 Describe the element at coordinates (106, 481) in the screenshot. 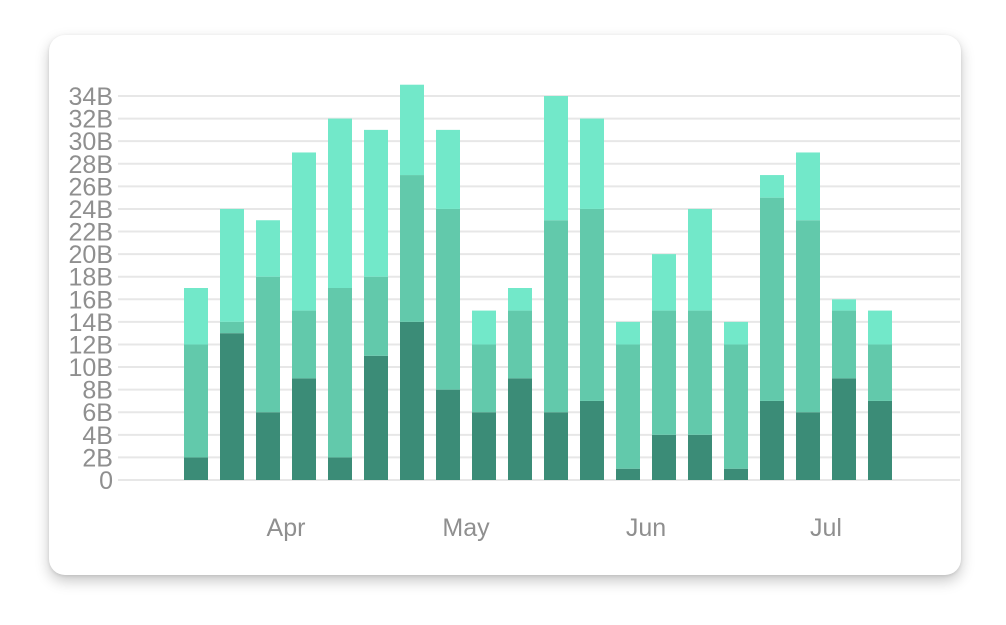

I see `y-tick-label: 0` at that location.